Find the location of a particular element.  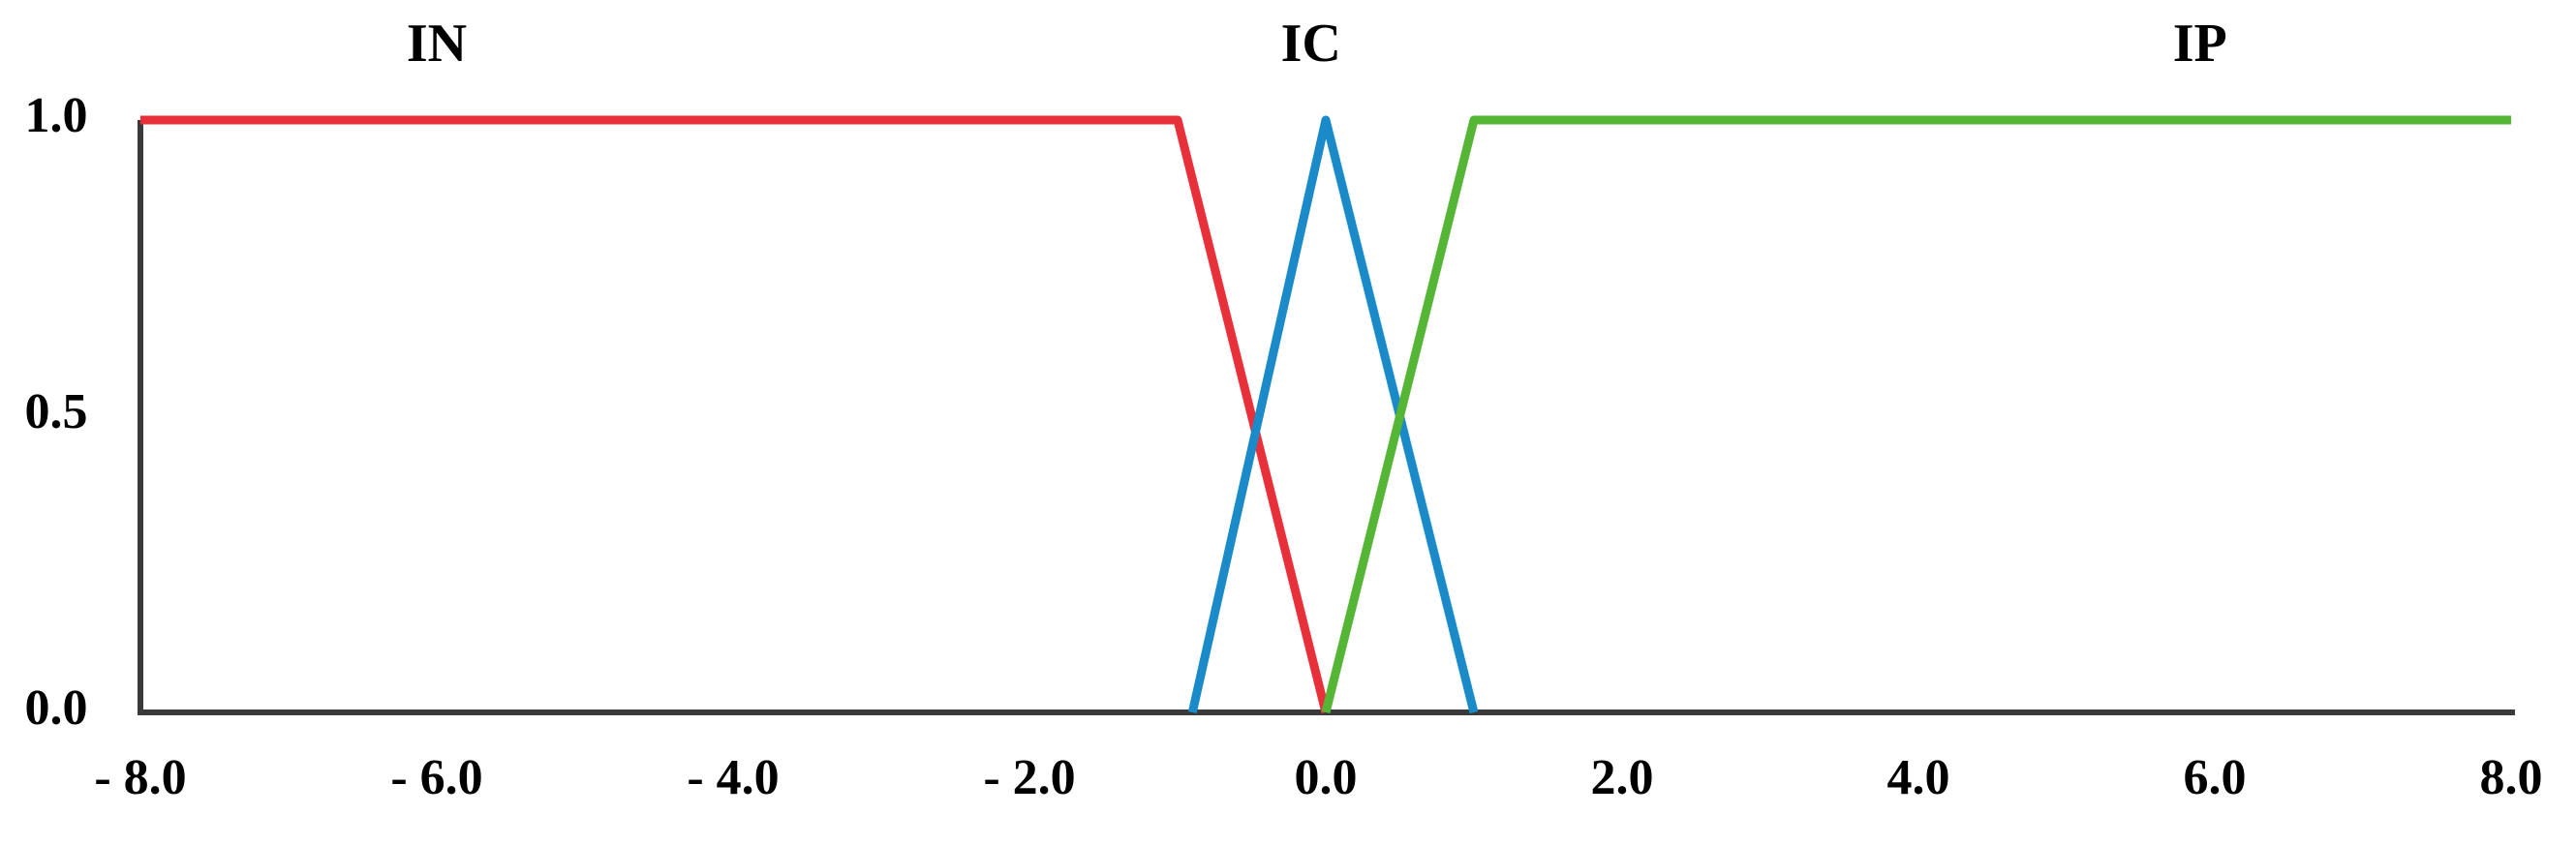

x-tick-label: 2.0 is located at coordinates (1622, 777).